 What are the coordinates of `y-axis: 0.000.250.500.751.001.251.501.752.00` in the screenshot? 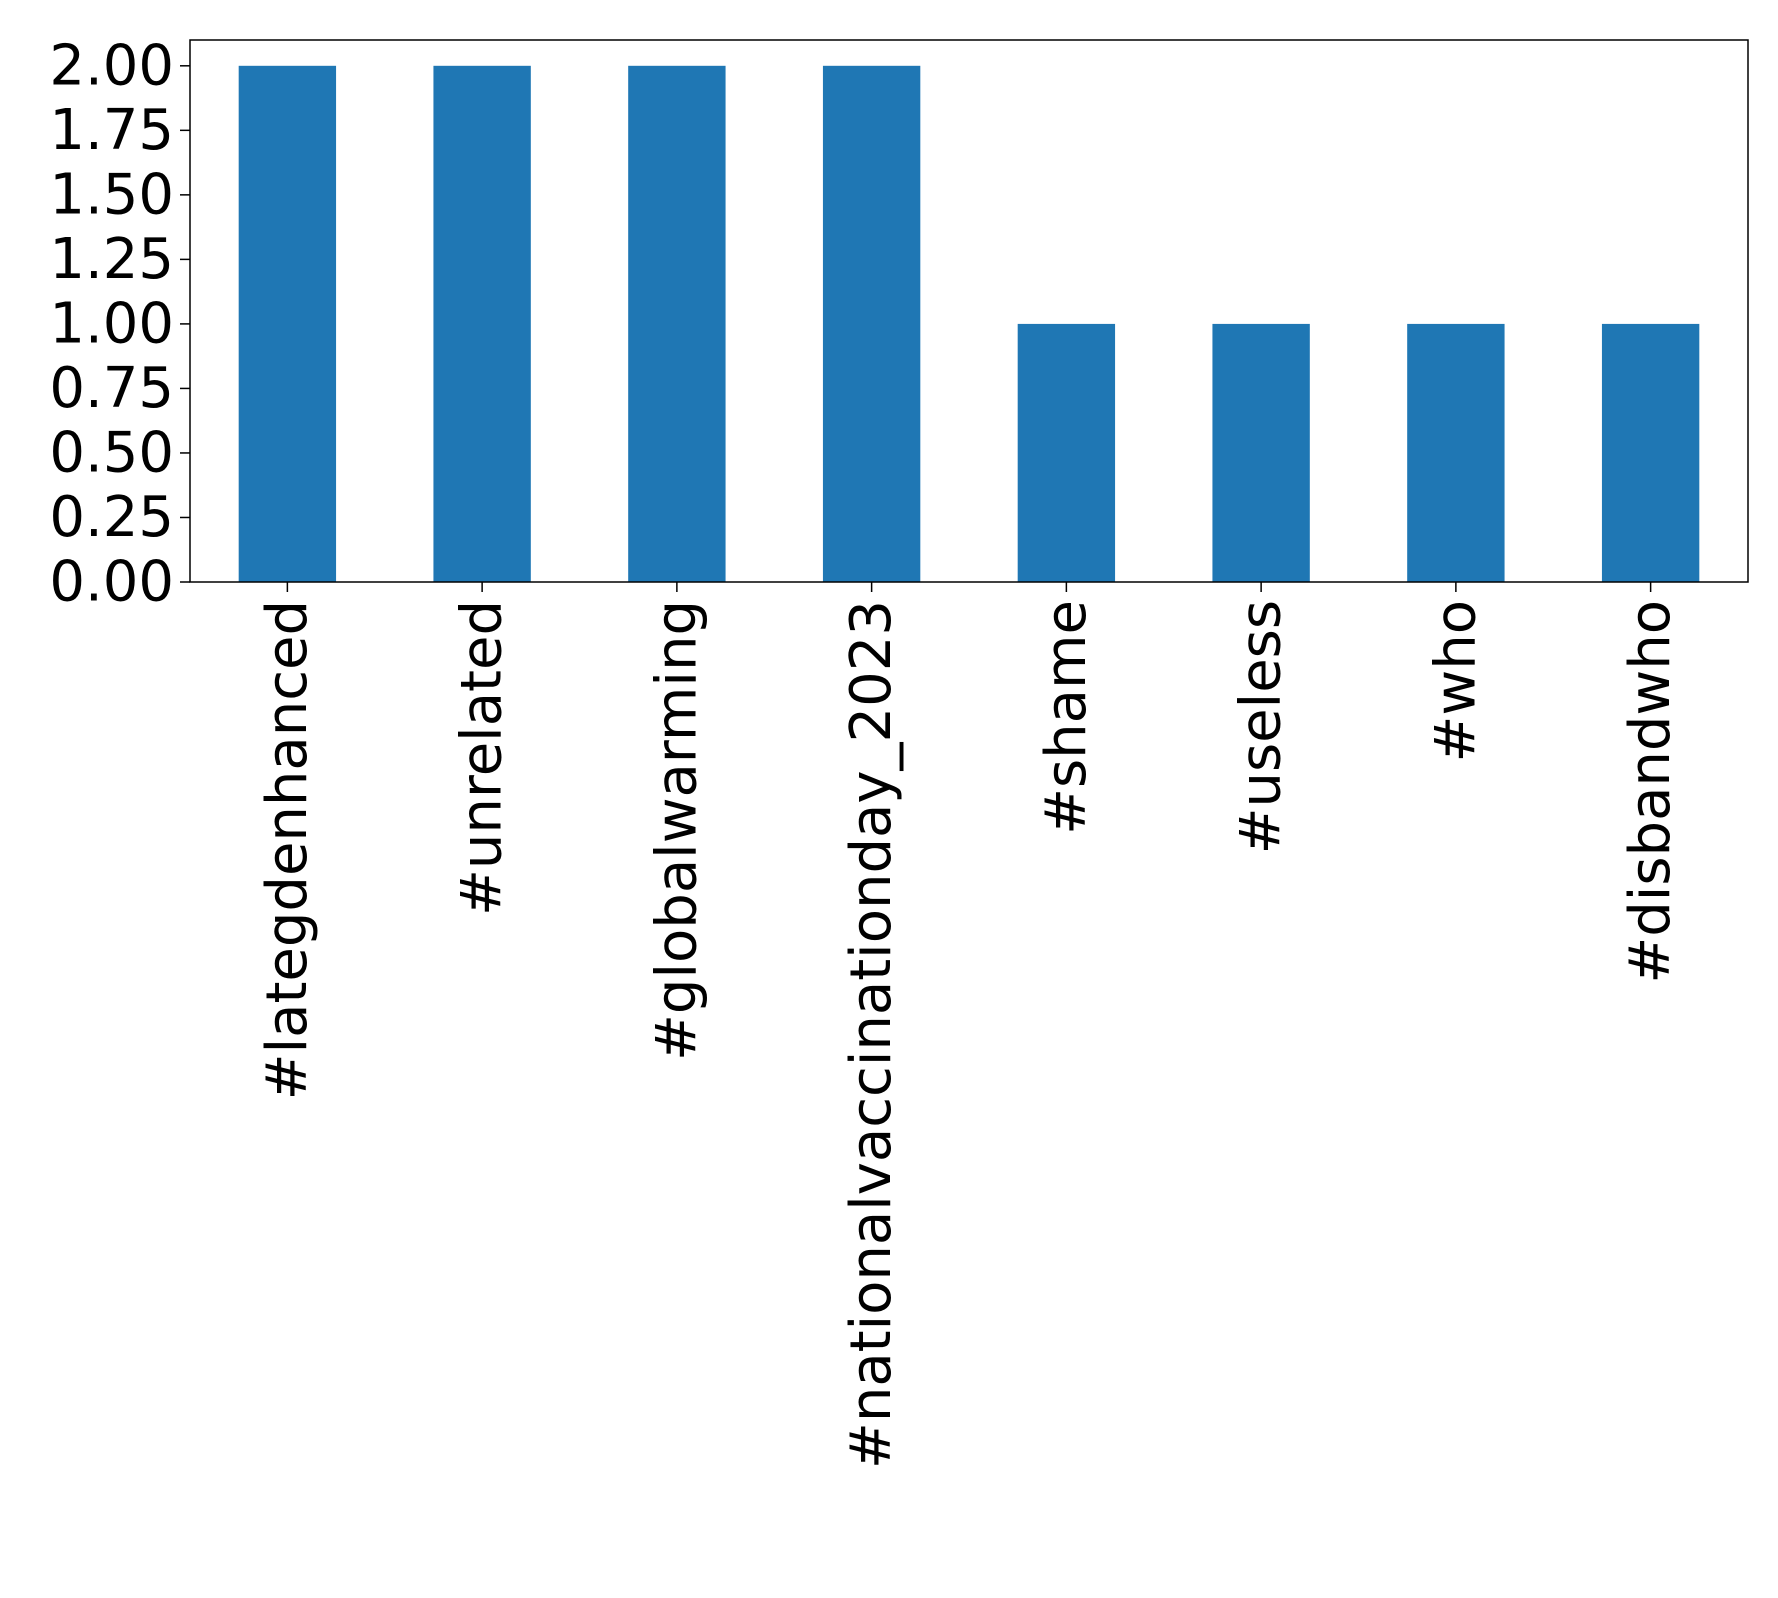 It's located at (119, 323).